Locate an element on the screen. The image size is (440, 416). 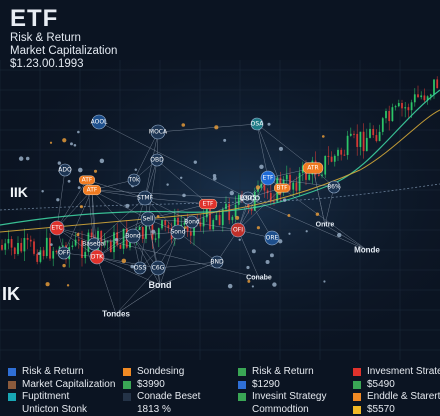
network-node: DTK is located at coordinates (97, 257).